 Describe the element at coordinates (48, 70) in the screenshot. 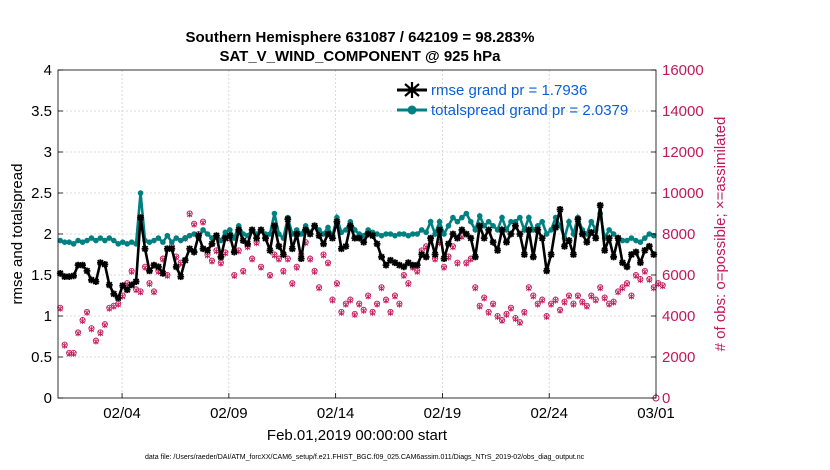

I see `y-left-tick-label: 4` at that location.